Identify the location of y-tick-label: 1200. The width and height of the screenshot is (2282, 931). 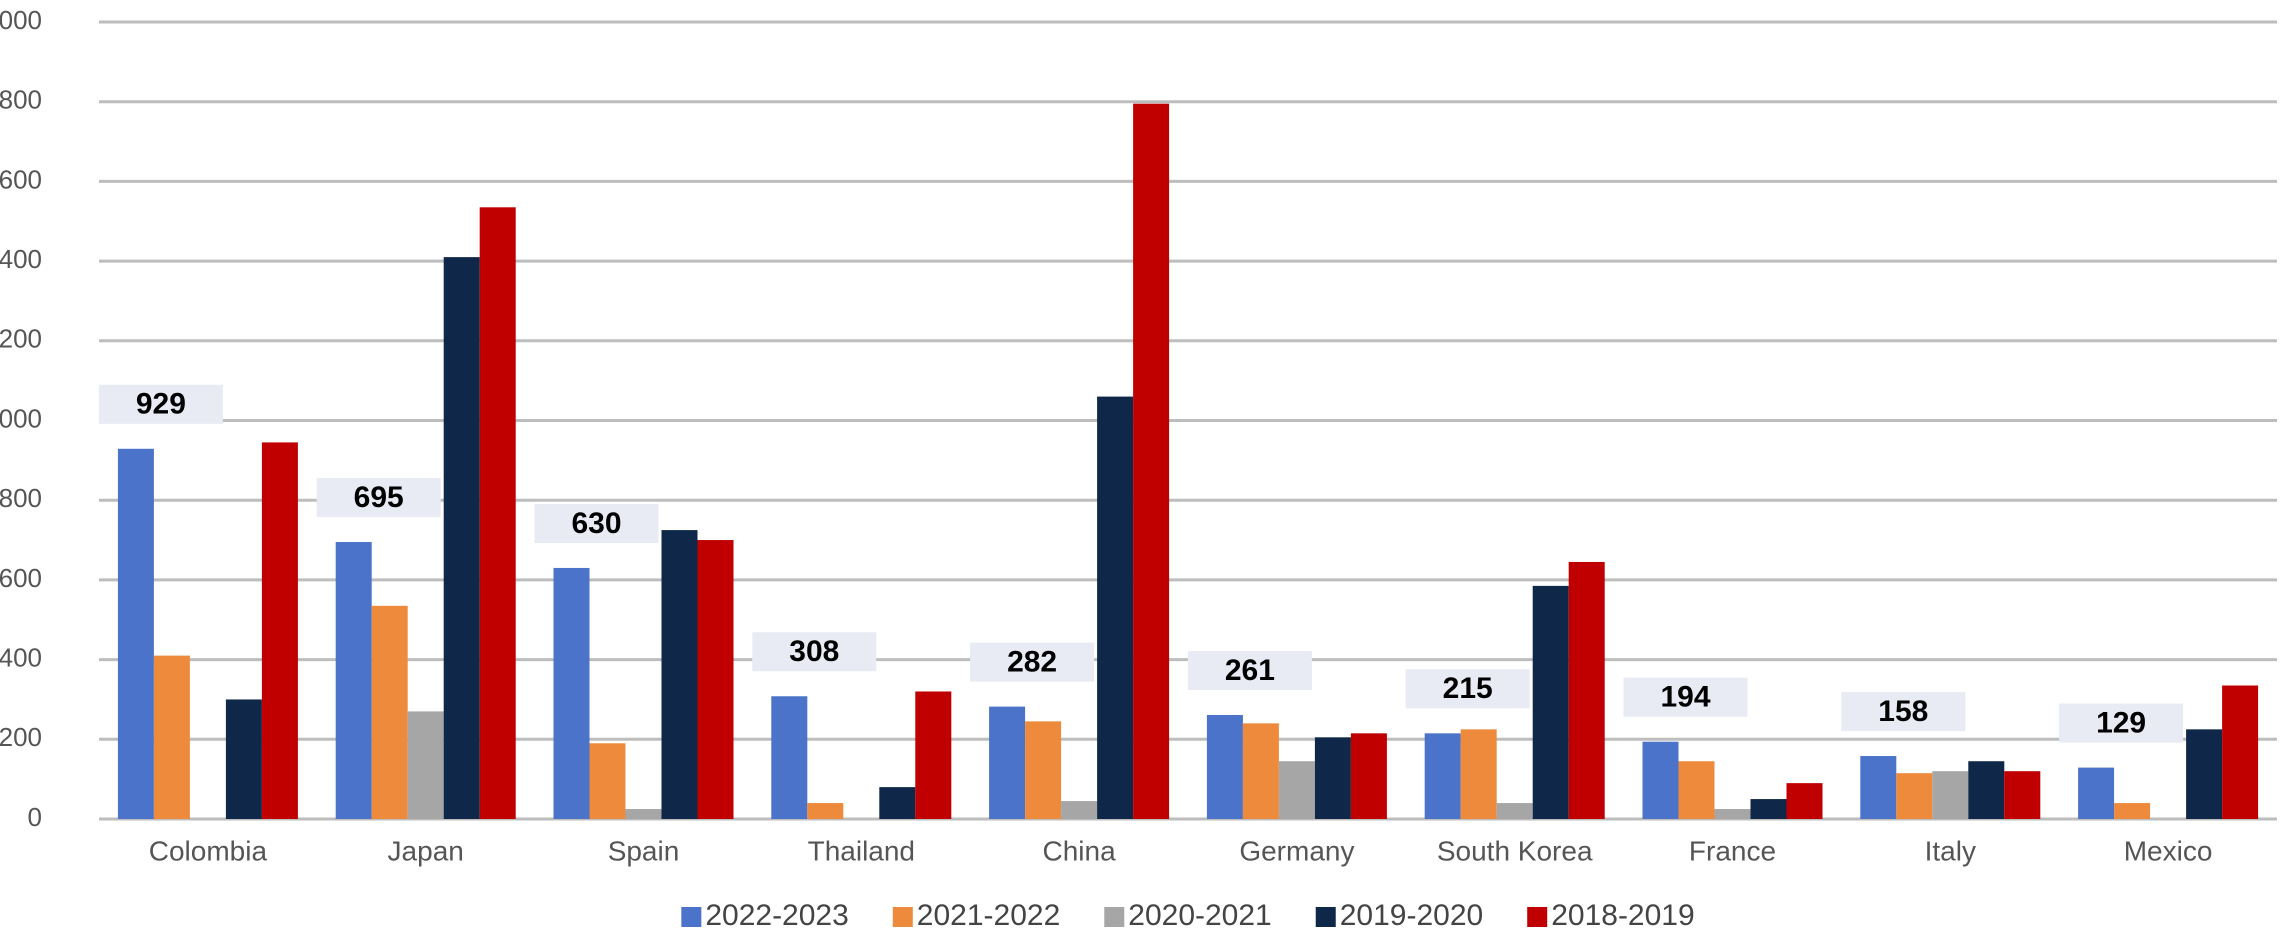
(21, 339).